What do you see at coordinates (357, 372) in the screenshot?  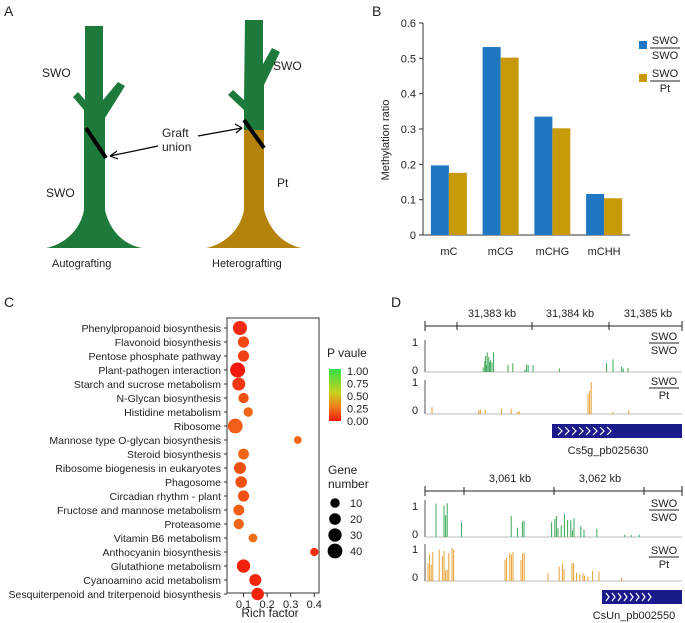 I see `c-color-tick-label: 1.00` at bounding box center [357, 372].